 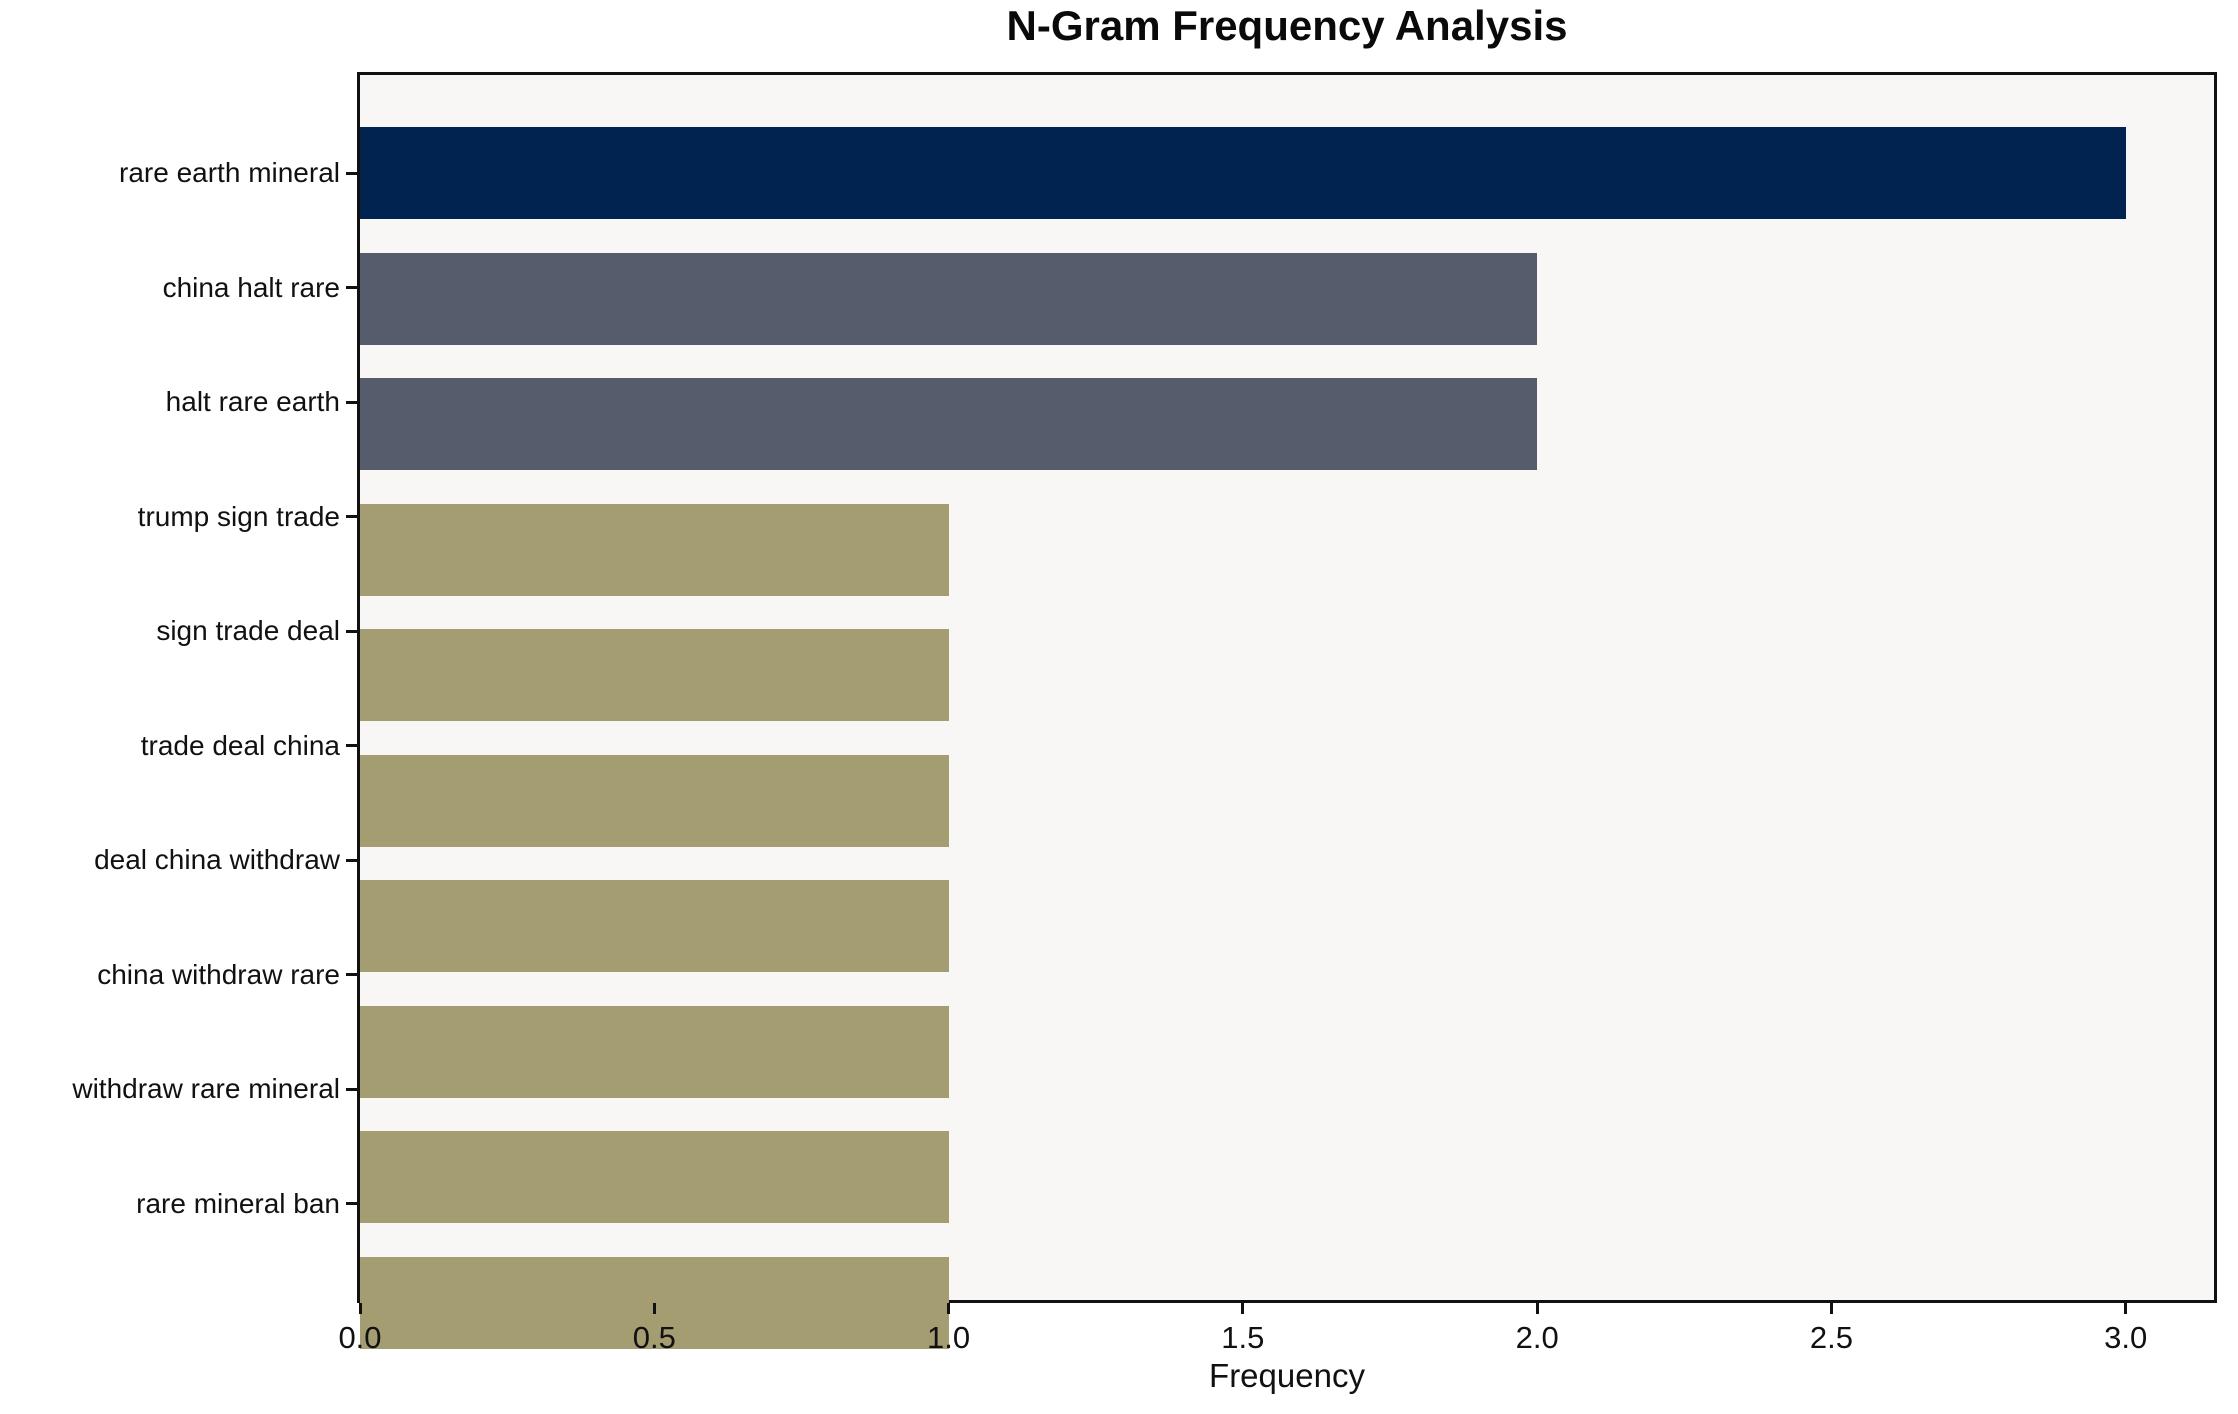 What do you see at coordinates (218, 974) in the screenshot?
I see `y-axis-label: china withdraw rare` at bounding box center [218, 974].